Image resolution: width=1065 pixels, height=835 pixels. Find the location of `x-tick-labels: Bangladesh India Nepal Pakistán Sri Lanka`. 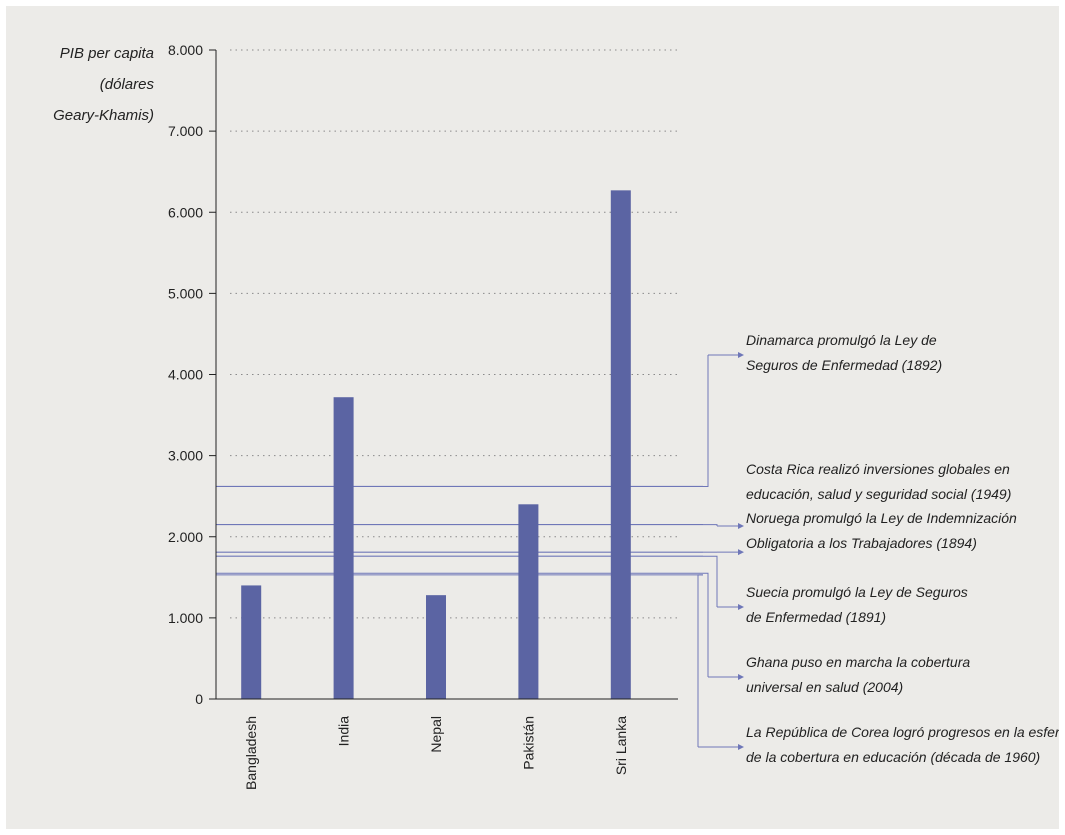

x-tick-labels: Bangladesh India Nepal Pakistán Sri Lanka is located at coordinates (436, 753).